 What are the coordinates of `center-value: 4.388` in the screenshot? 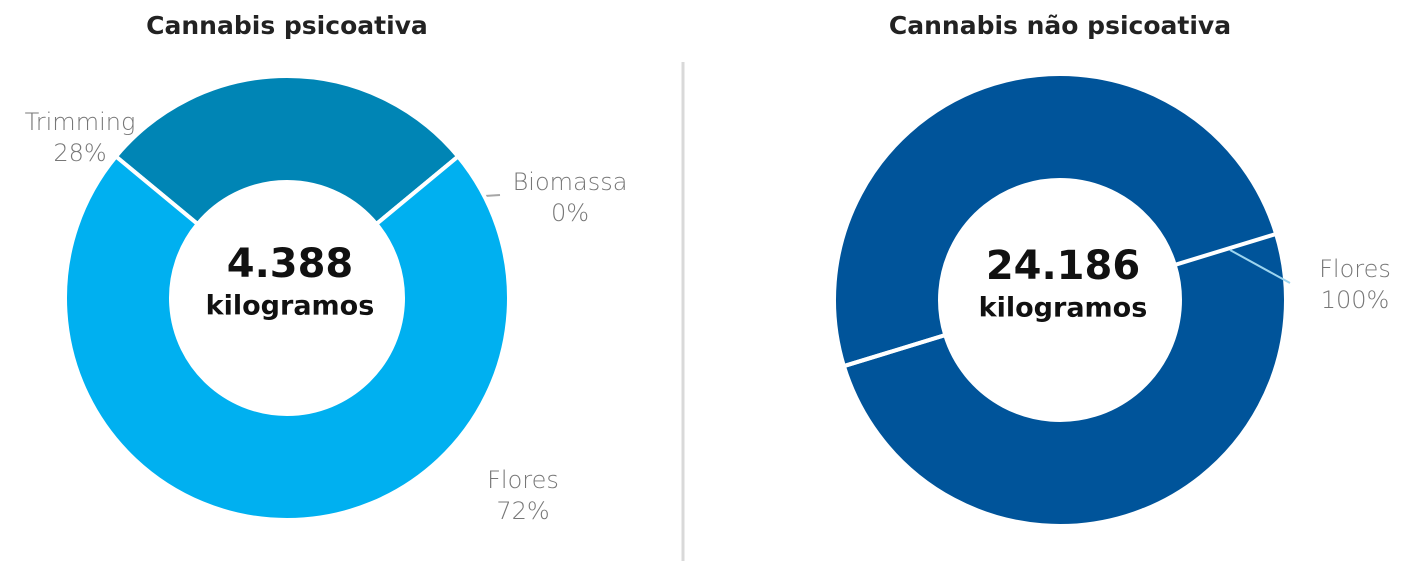 It's located at (290, 264).